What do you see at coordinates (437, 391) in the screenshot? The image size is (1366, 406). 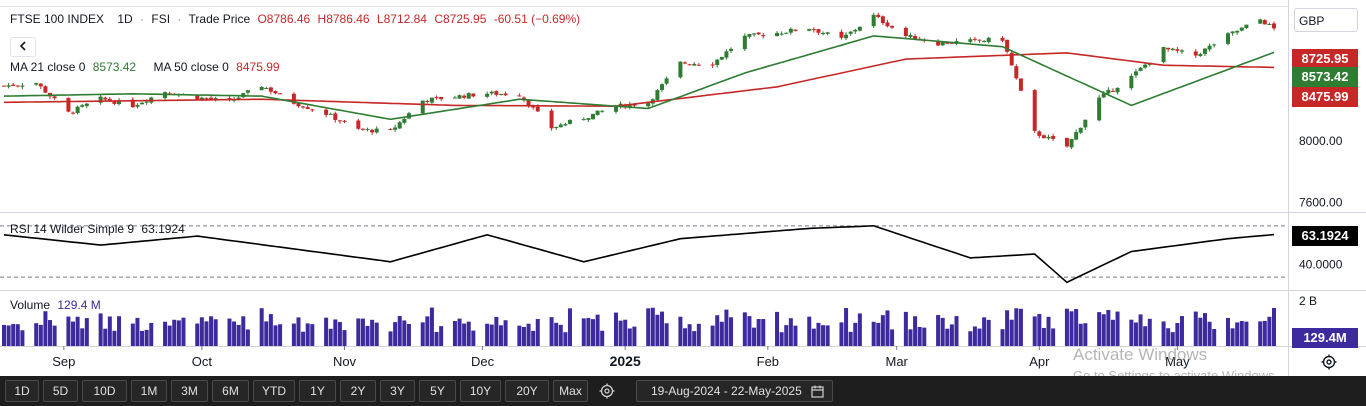 I see `range-button-5y: 5Y` at bounding box center [437, 391].